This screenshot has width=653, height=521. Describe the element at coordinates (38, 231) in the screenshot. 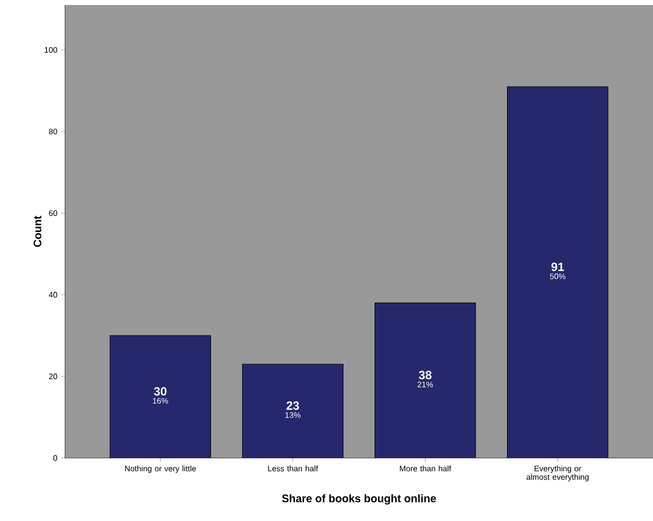

I see `y-axis-title: Count` at that location.